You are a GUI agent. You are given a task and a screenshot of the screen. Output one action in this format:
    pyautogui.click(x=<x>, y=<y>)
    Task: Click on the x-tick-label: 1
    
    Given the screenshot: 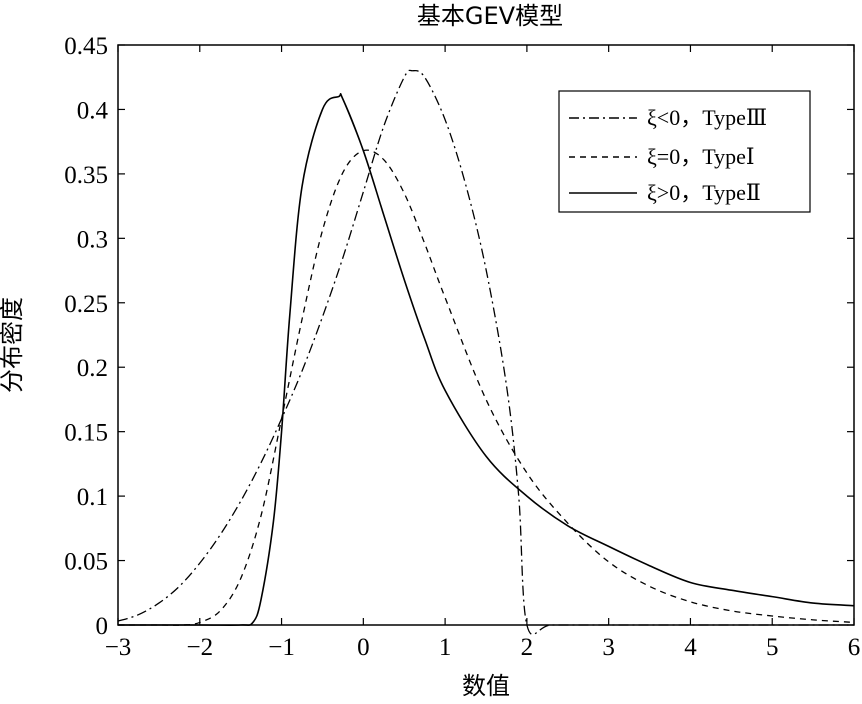 What is the action you would take?
    pyautogui.click(x=445, y=647)
    